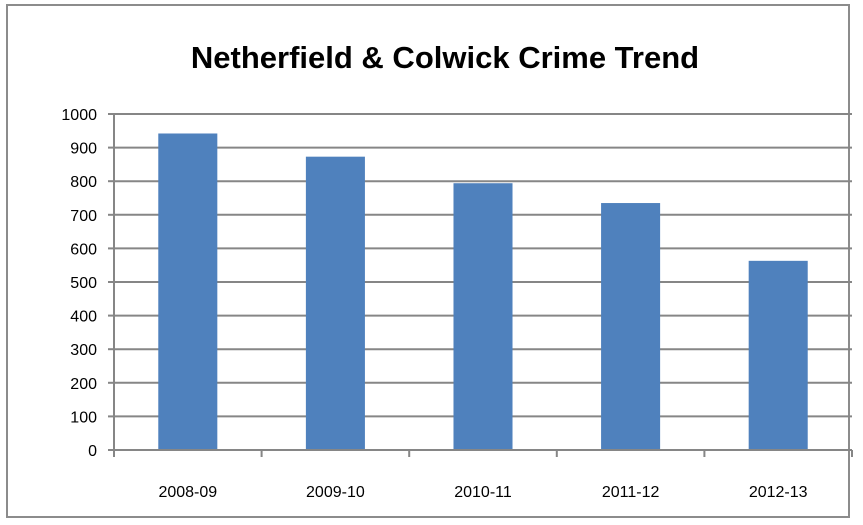 The height and width of the screenshot is (525, 863). I want to click on x-axis-tick-labels: 2008-09 2009-10 2010-11 2011-12 2012-13, so click(482, 492).